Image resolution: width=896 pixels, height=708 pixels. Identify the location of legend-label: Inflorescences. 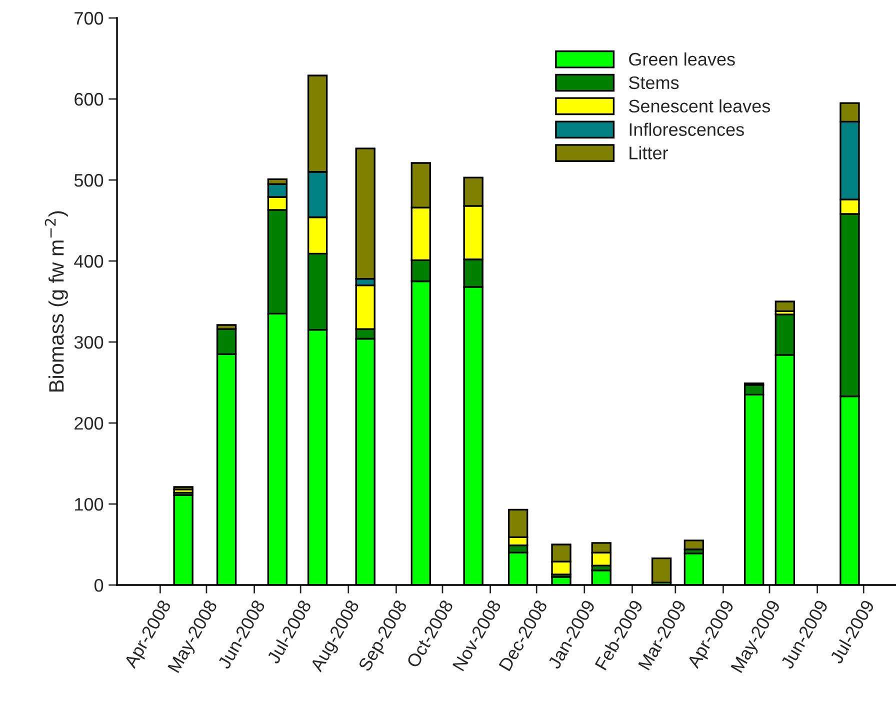
(687, 129).